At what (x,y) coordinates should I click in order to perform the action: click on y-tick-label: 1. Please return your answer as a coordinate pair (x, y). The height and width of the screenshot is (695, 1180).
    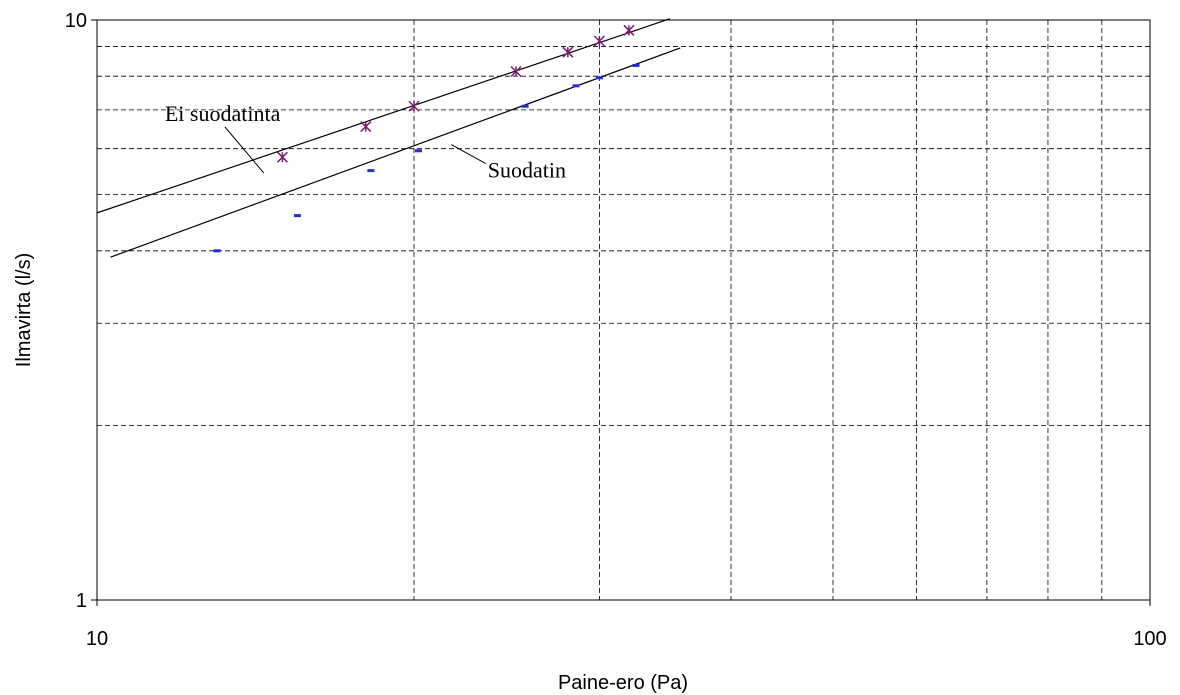
    Looking at the image, I should click on (81, 601).